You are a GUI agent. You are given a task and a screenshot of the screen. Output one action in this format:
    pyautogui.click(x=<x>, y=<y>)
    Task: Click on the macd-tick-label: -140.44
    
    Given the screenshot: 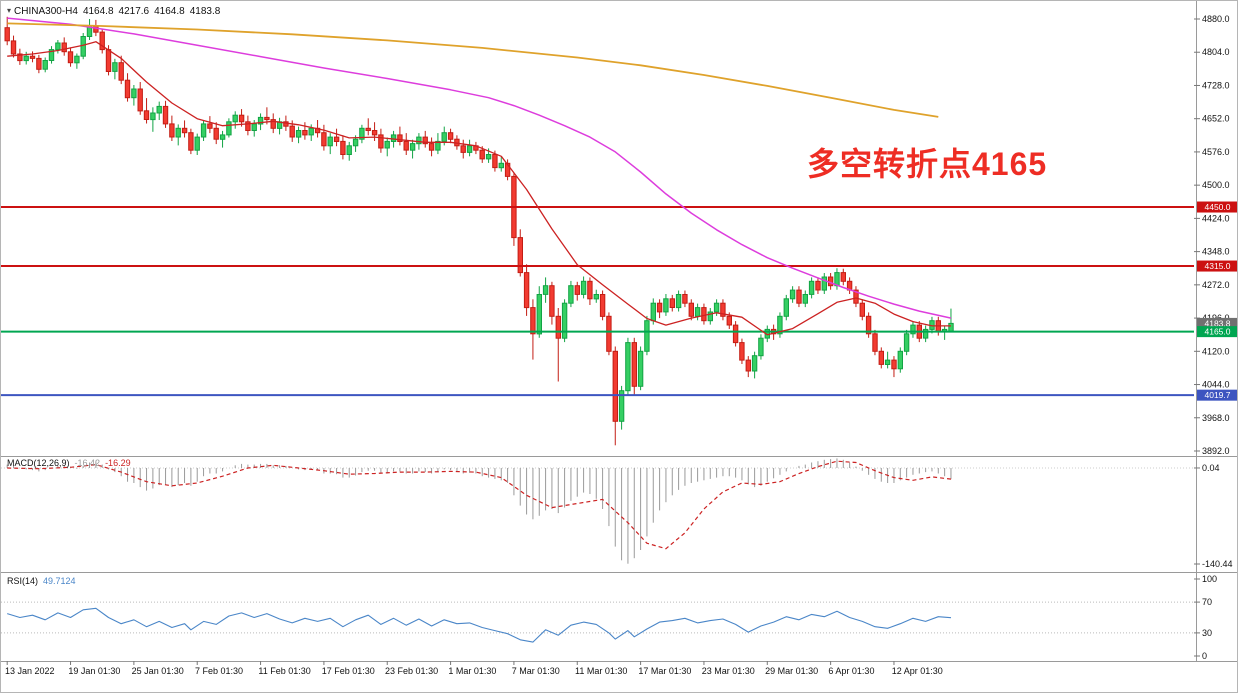 What is the action you would take?
    pyautogui.click(x=1217, y=564)
    